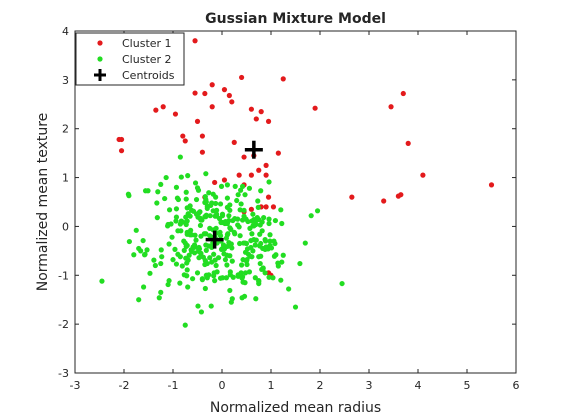 The image size is (570, 420). I want to click on x-tick-label: 4, so click(418, 385).